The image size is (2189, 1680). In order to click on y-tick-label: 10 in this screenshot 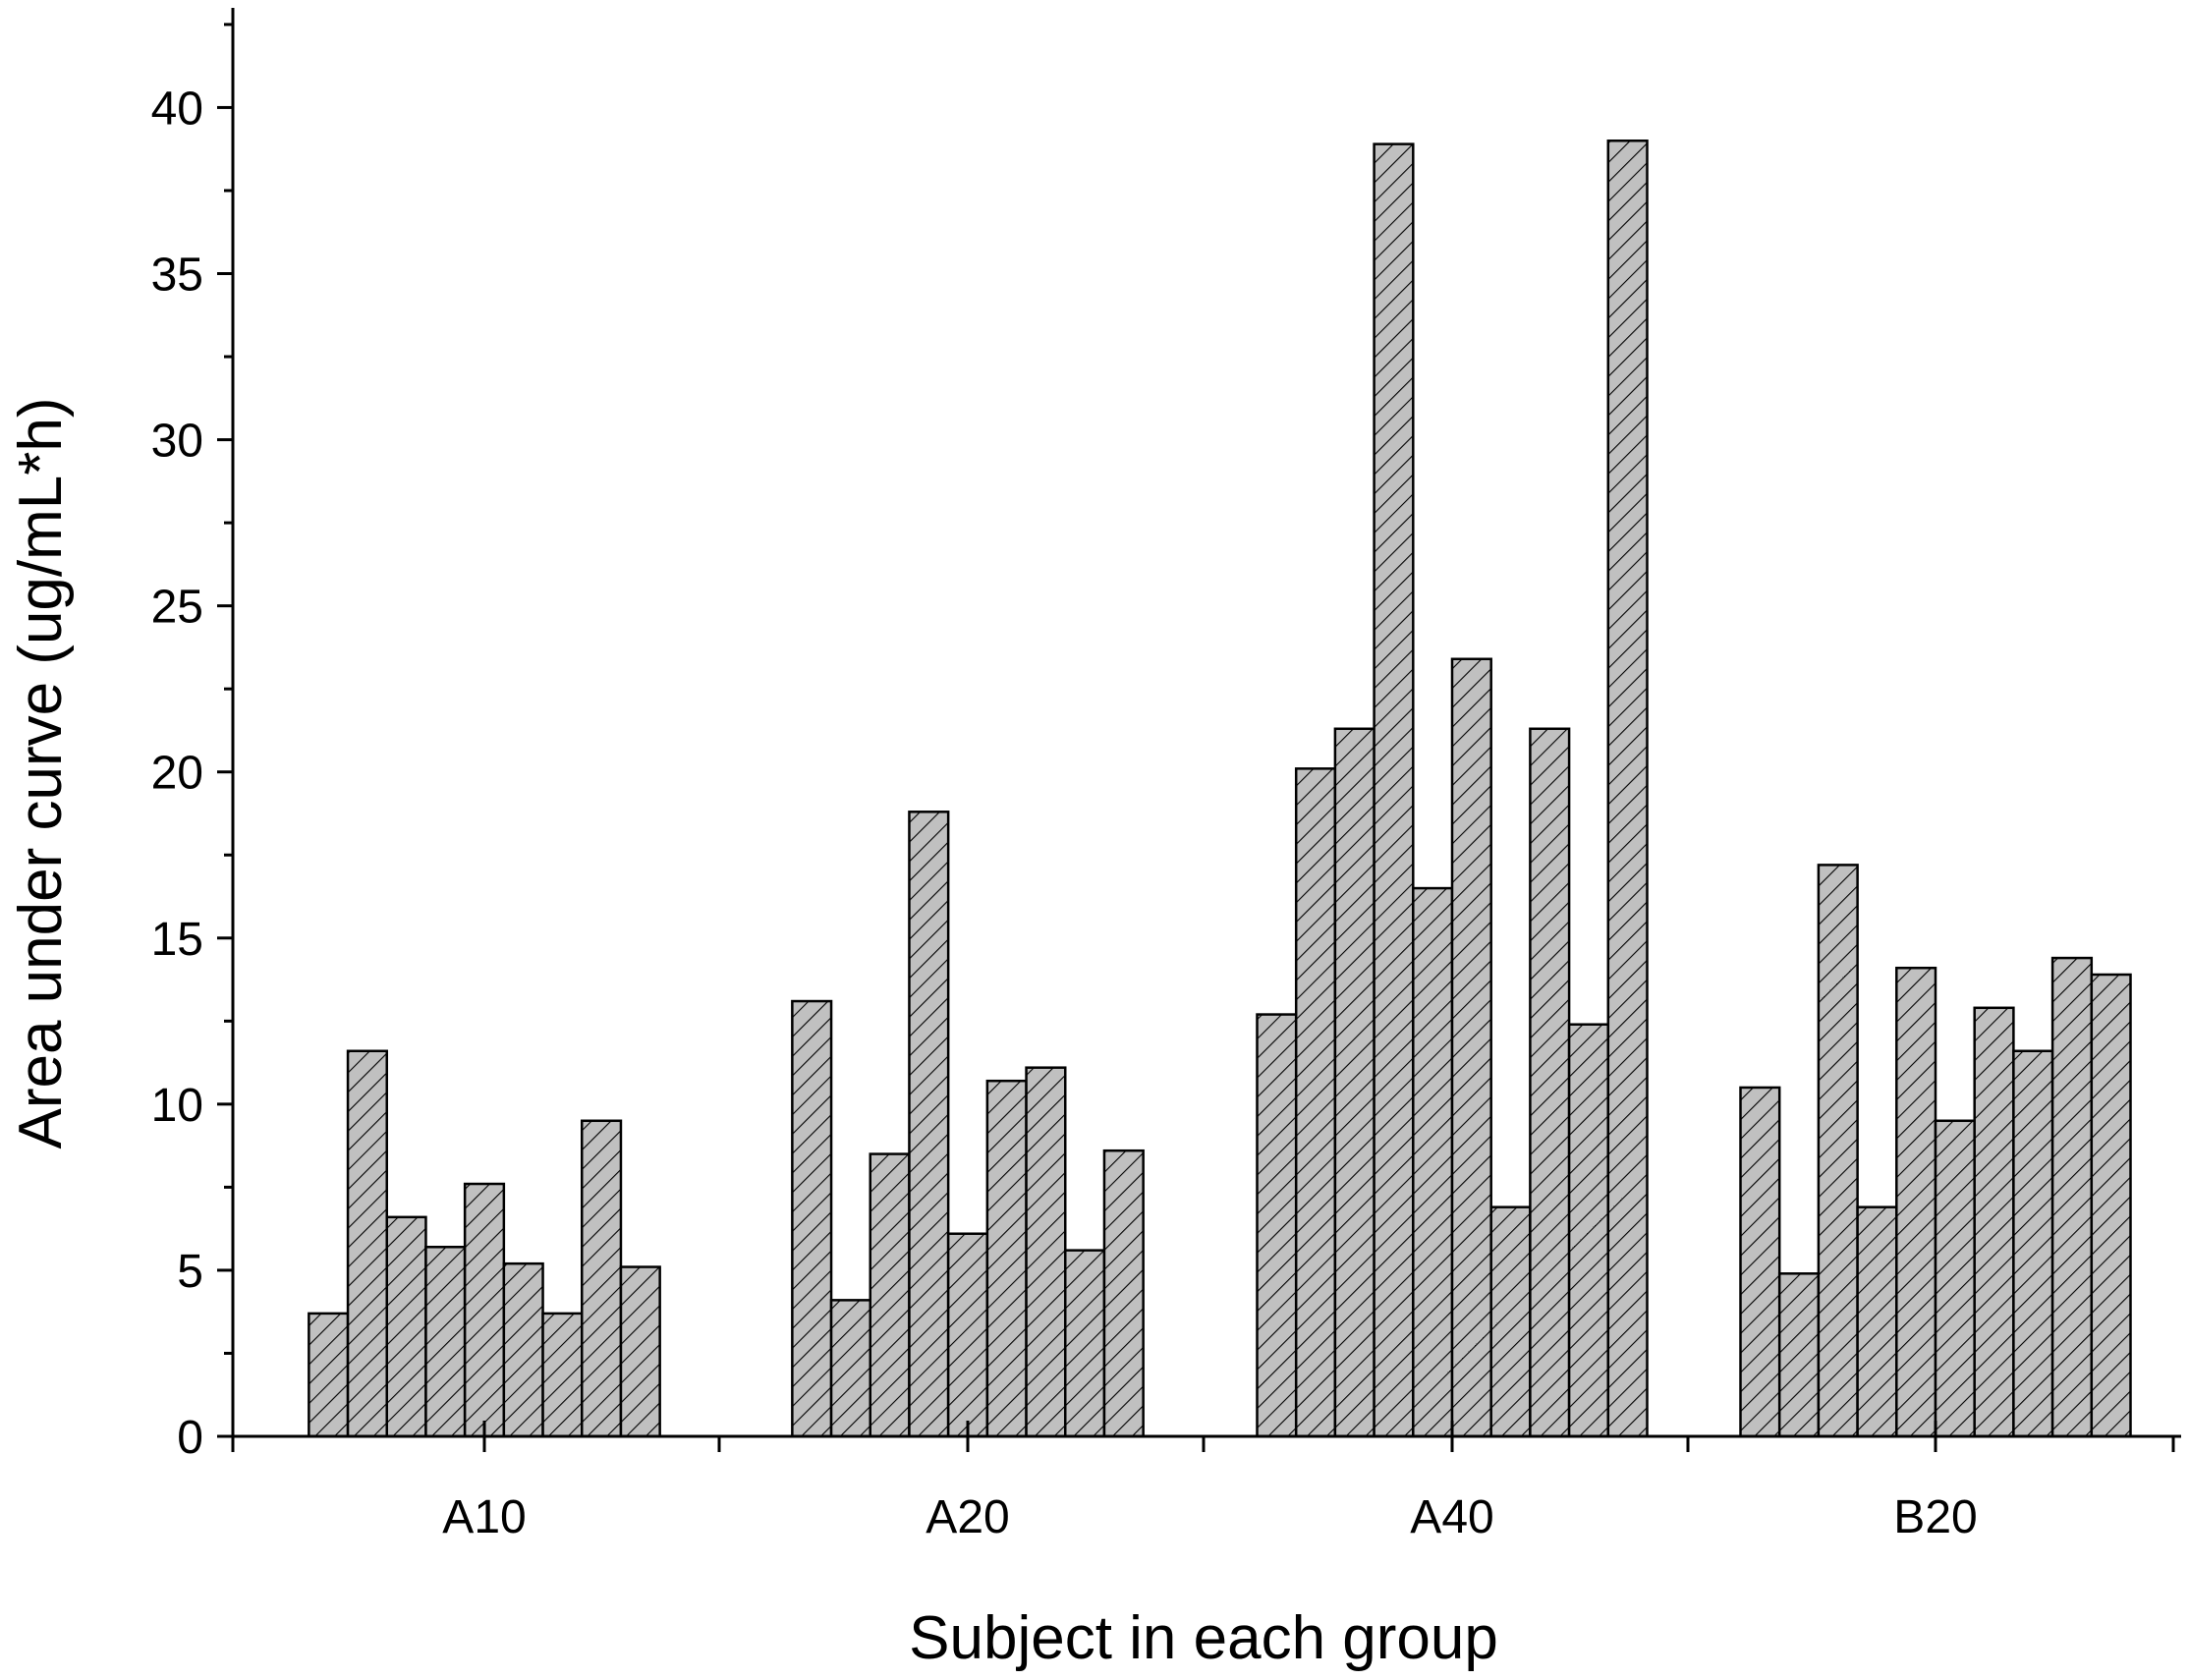, I will do `click(177, 1106)`.